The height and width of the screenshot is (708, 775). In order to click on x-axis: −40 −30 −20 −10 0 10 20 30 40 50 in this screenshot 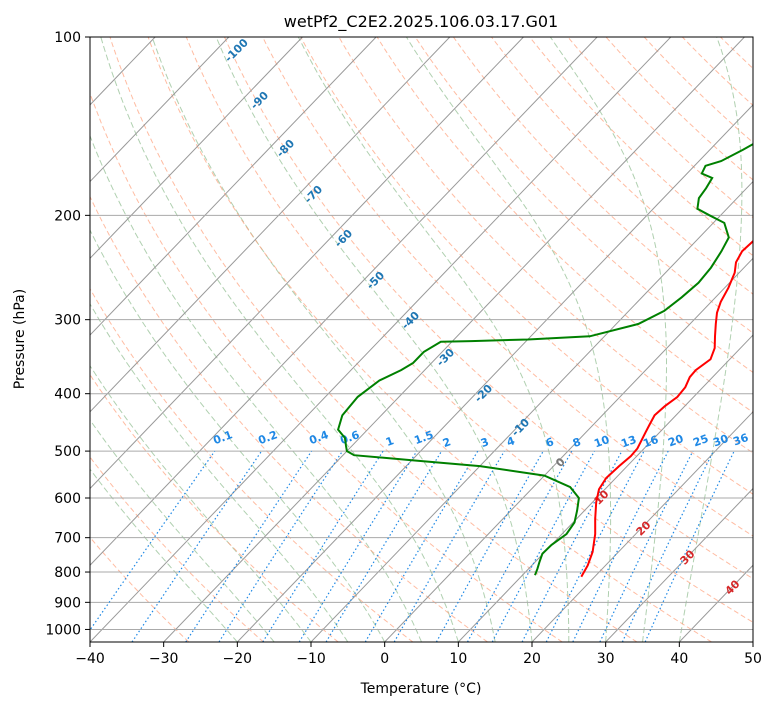, I will do `click(418, 654)`.